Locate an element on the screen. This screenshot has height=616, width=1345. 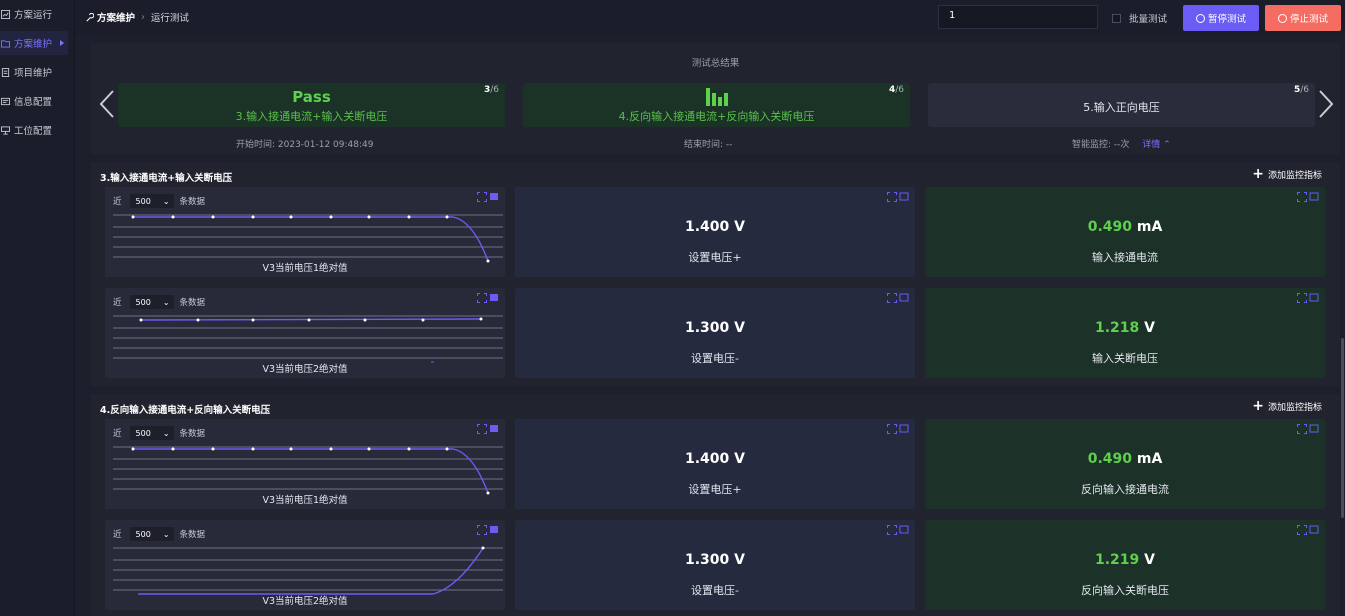
sidebar-item-label: 方案维护 is located at coordinates (33, 44).